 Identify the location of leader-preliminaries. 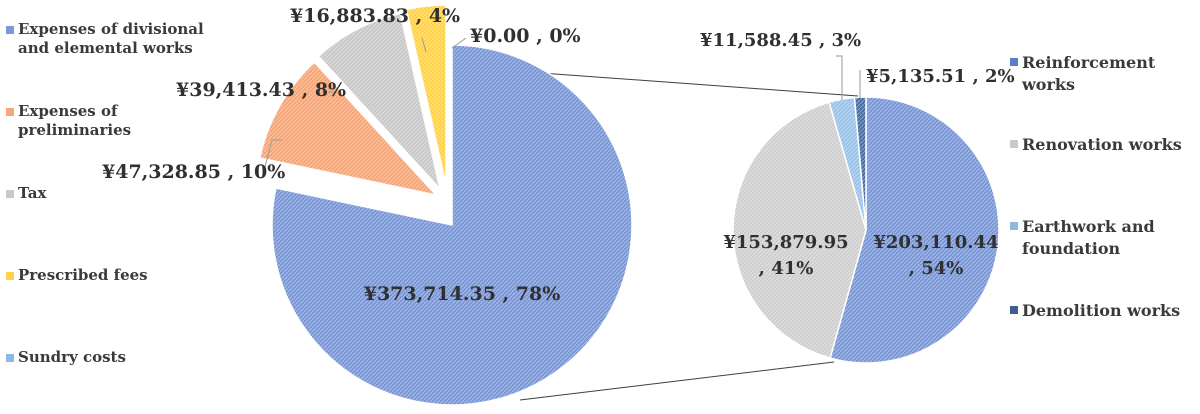
(271, 159).